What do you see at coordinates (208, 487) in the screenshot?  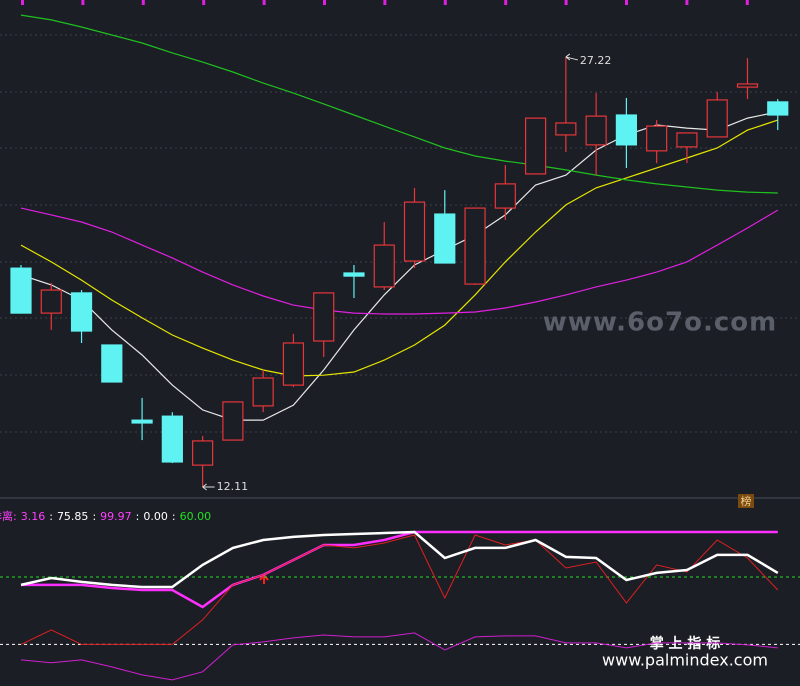 I see `min-pointer` at bounding box center [208, 487].